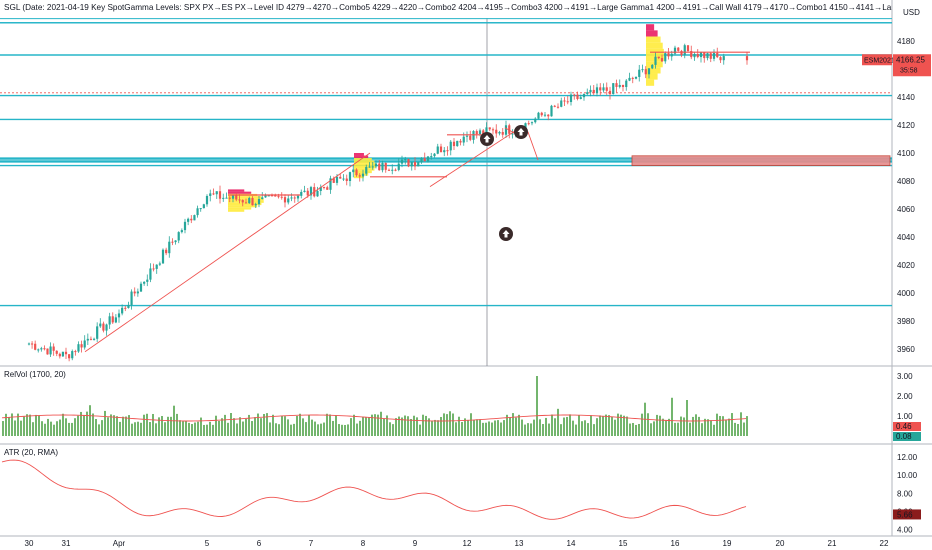 Image resolution: width=932 pixels, height=550 pixels. I want to click on last-price-tag: ESM2021, so click(879, 60).